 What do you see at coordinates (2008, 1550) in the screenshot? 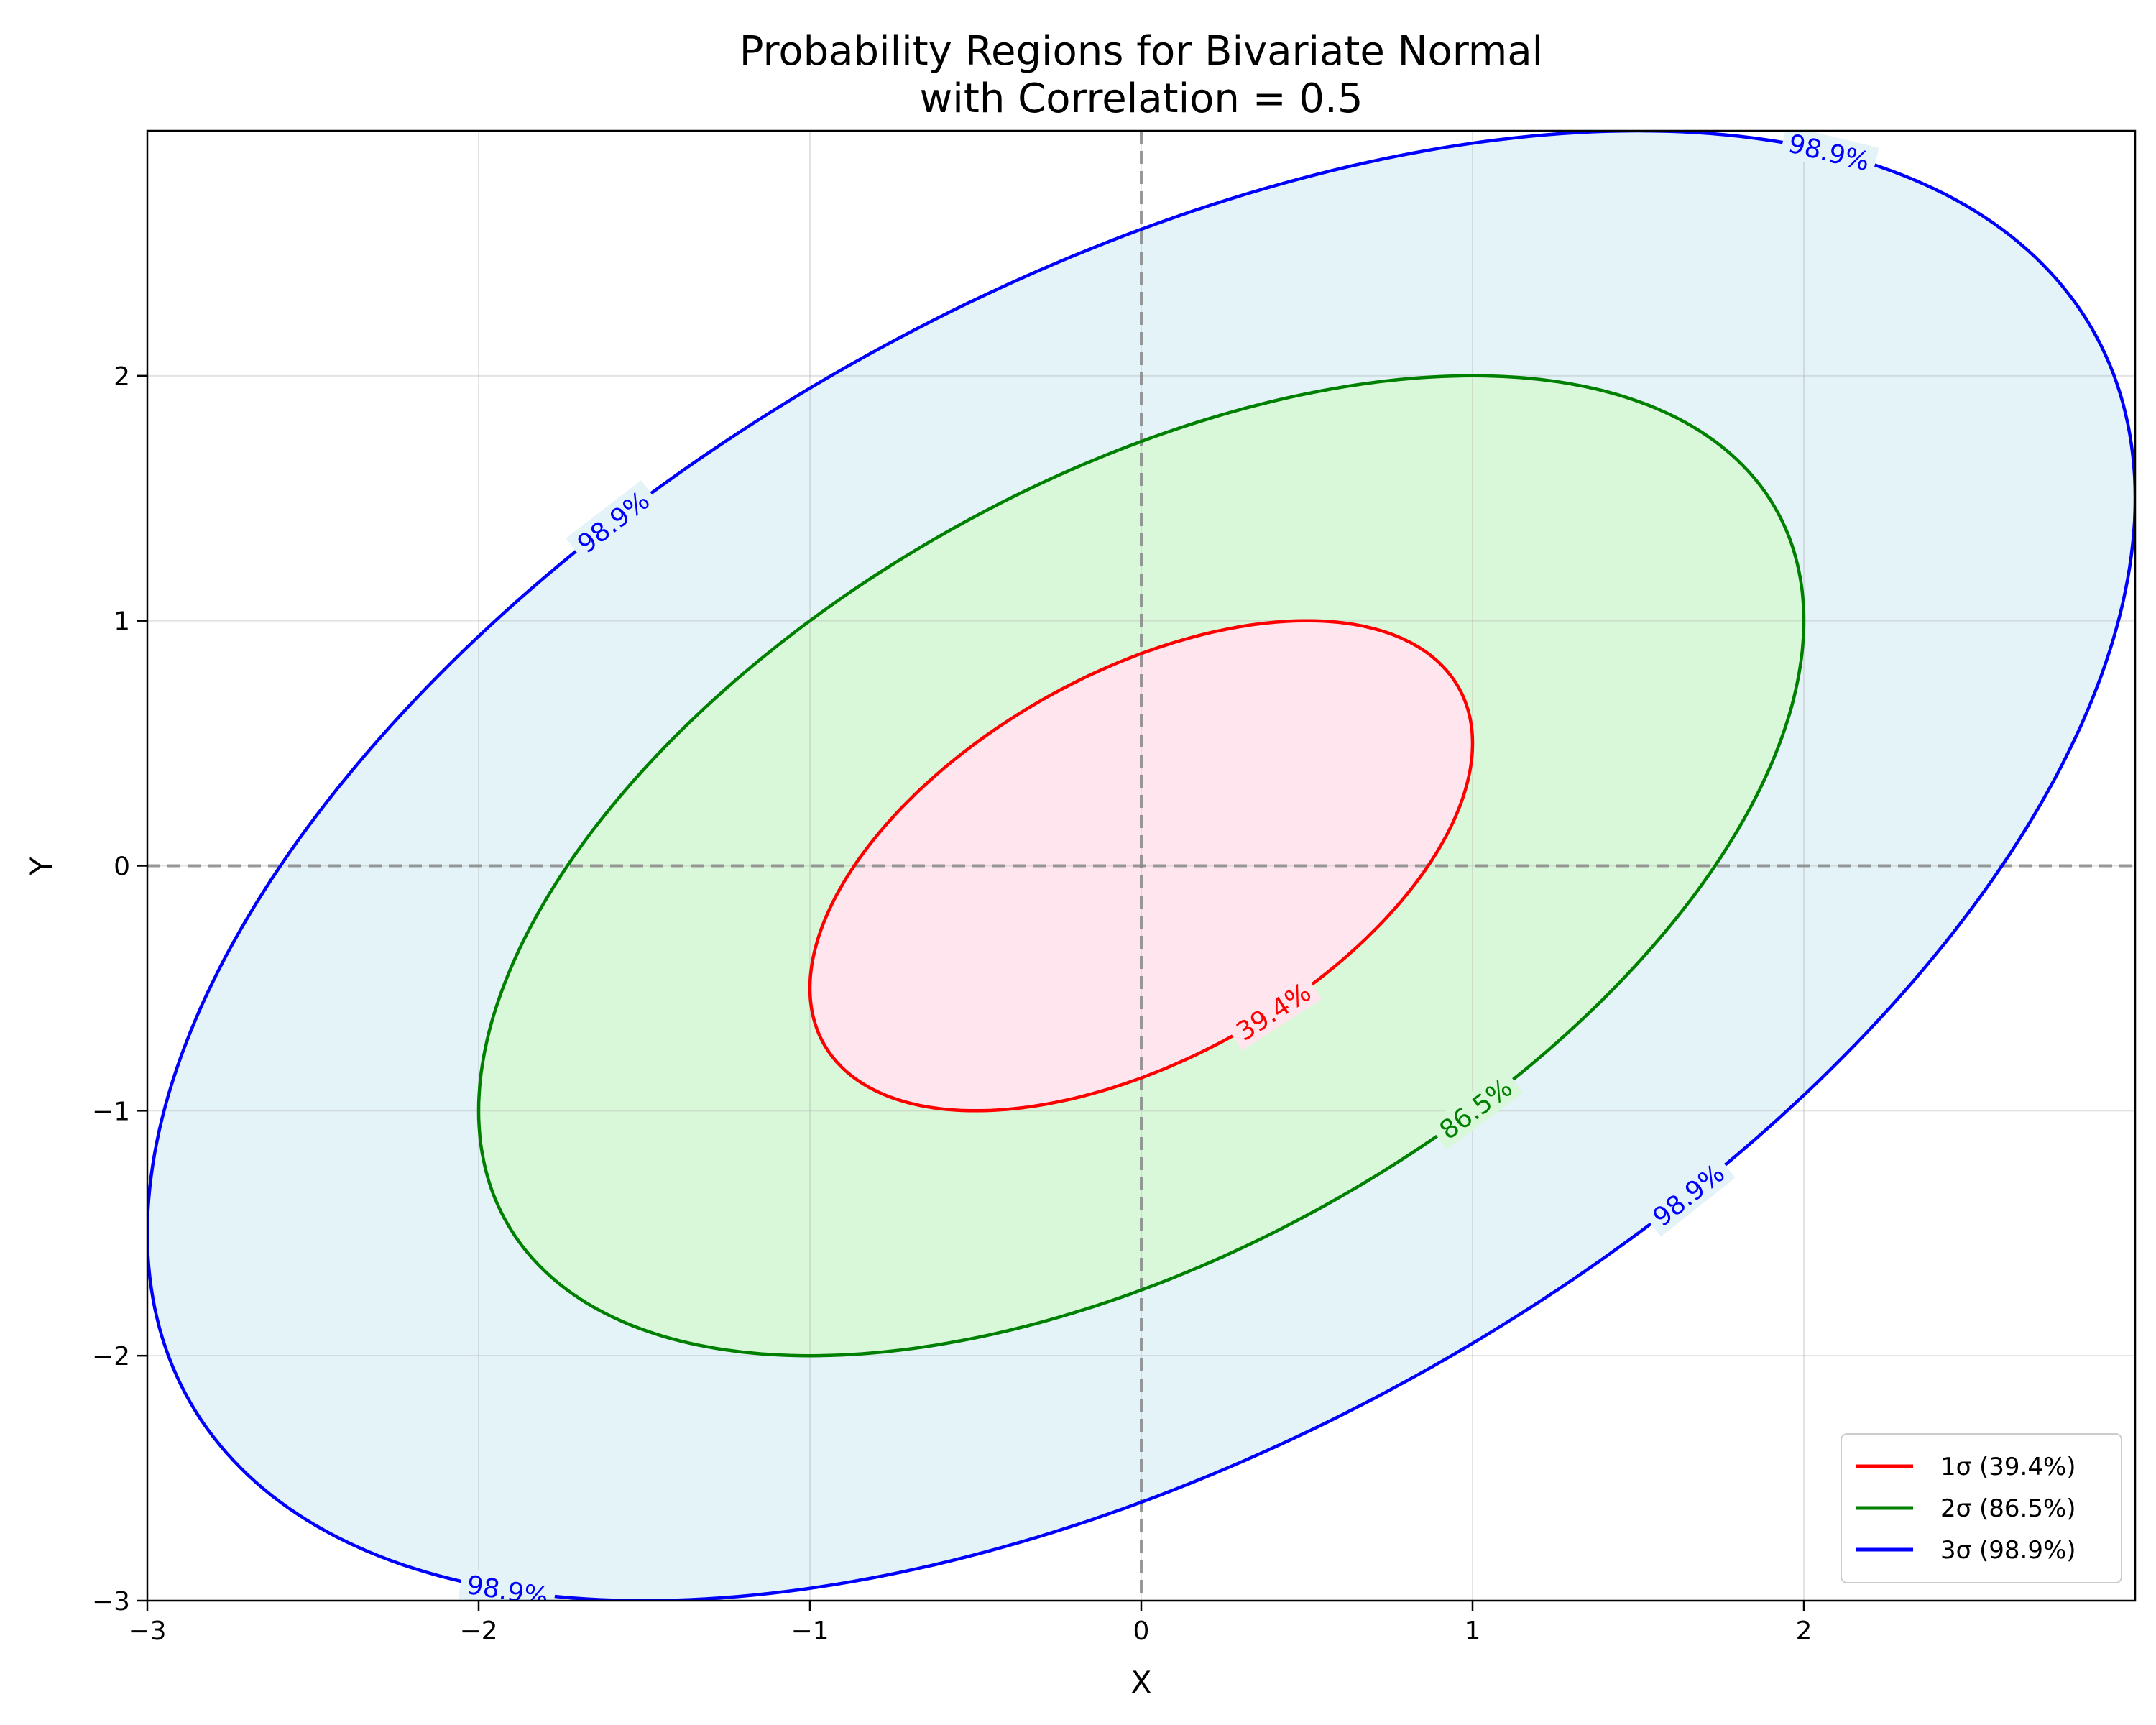
I see `legend-label-3sigma: 3σ (98.9%)` at bounding box center [2008, 1550].